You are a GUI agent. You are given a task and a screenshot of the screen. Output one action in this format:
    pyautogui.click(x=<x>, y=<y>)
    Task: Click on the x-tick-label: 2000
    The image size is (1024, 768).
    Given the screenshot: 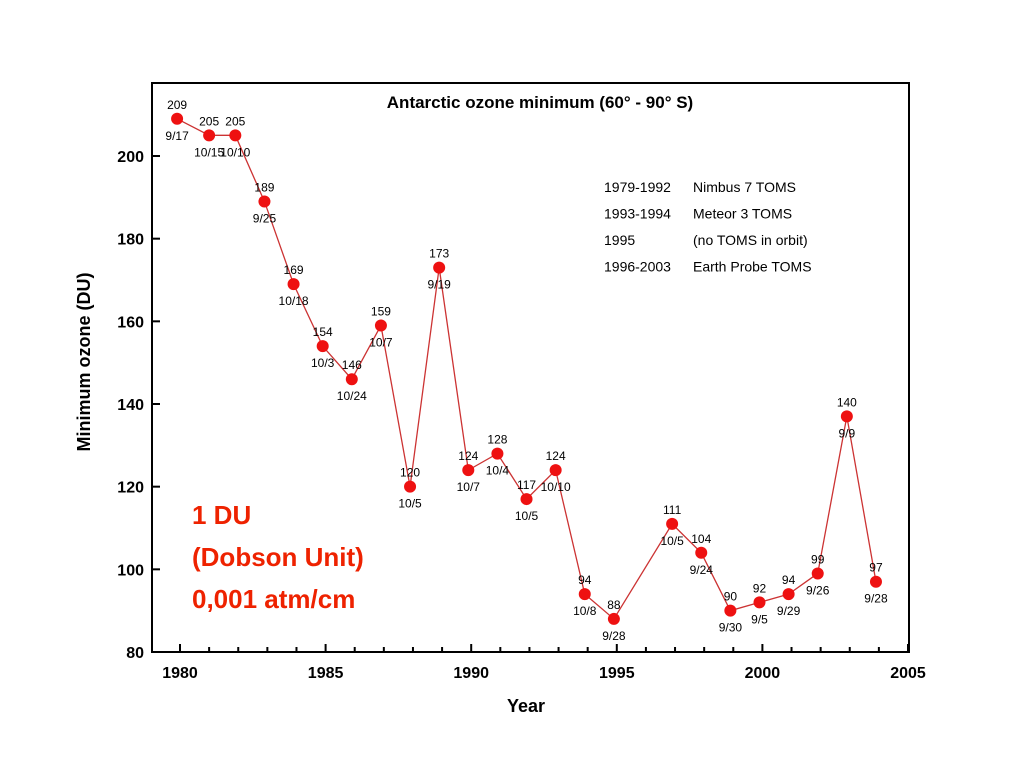 What is the action you would take?
    pyautogui.click(x=763, y=673)
    